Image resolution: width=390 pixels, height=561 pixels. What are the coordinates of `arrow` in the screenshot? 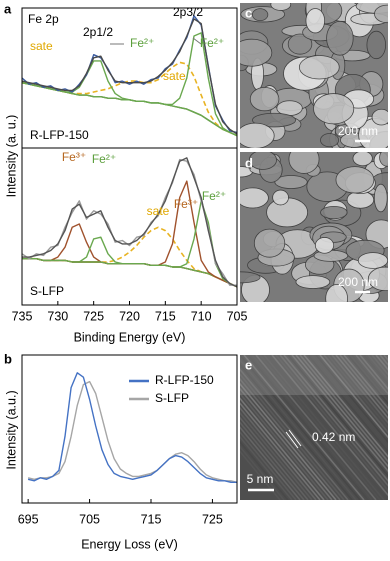 It's located at (197, 41).